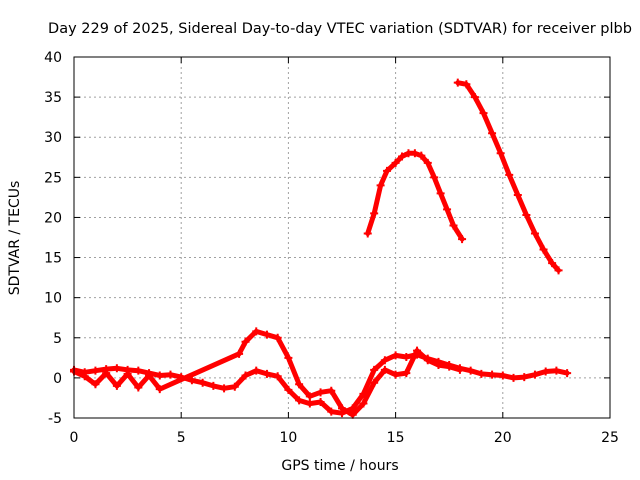 The width and height of the screenshot is (640, 480). What do you see at coordinates (321, 384) in the screenshot?
I see `series-baseline-a` at bounding box center [321, 384].